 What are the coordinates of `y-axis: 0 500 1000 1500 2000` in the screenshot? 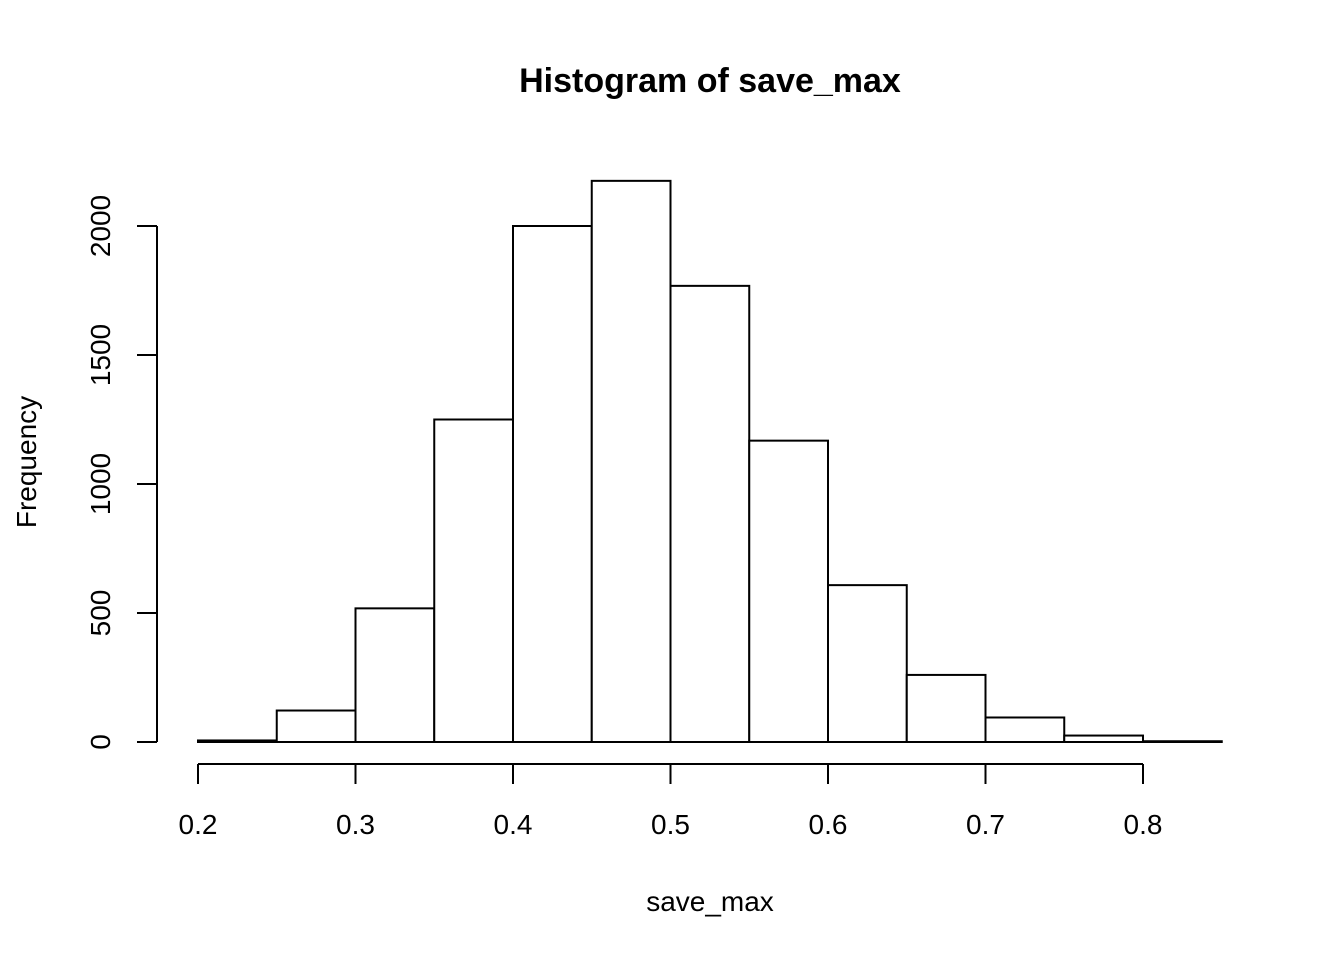 It's located at (121, 472).